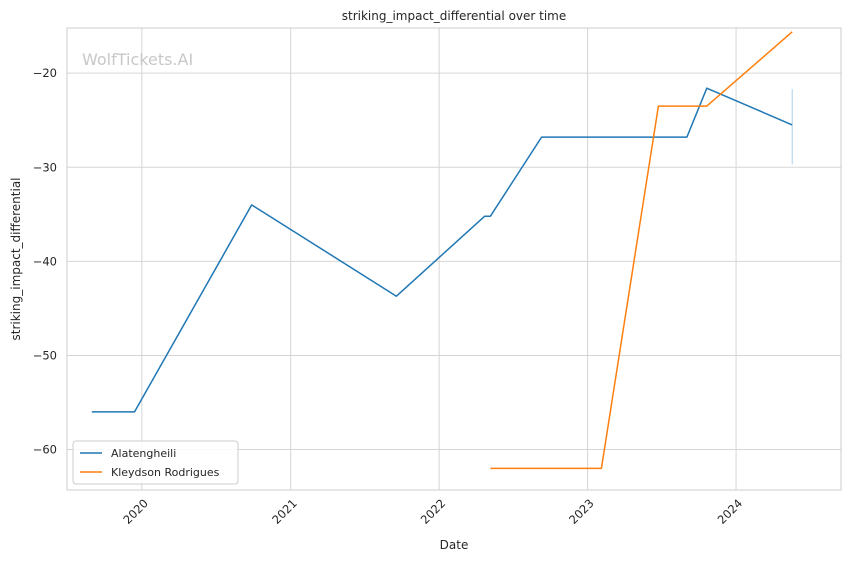 The width and height of the screenshot is (850, 561). What do you see at coordinates (454, 545) in the screenshot?
I see `x-axis-title: Date` at bounding box center [454, 545].